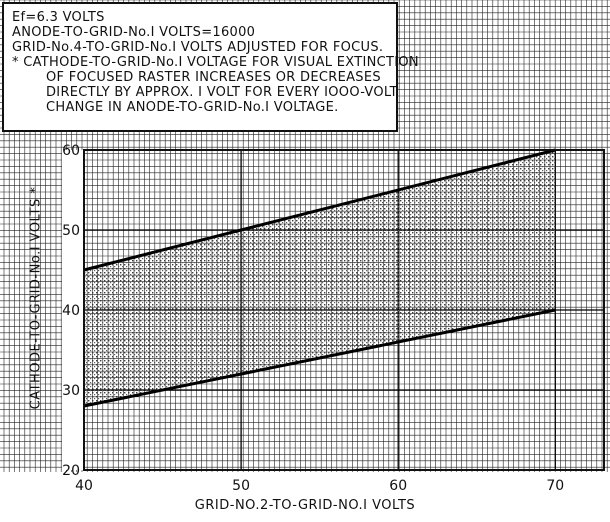 The image size is (610, 522). Describe the element at coordinates (71, 151) in the screenshot. I see `y-tick-label: 60` at that location.